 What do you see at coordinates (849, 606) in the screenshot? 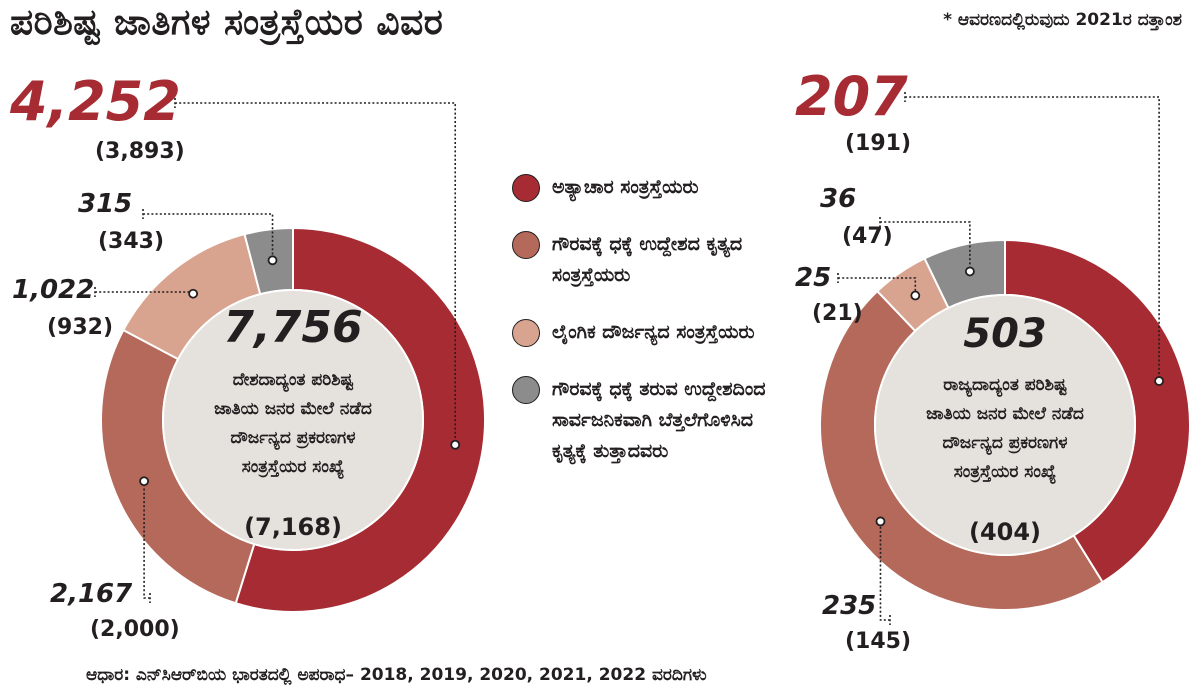
I see `state-value-label-insult: 235` at bounding box center [849, 606].